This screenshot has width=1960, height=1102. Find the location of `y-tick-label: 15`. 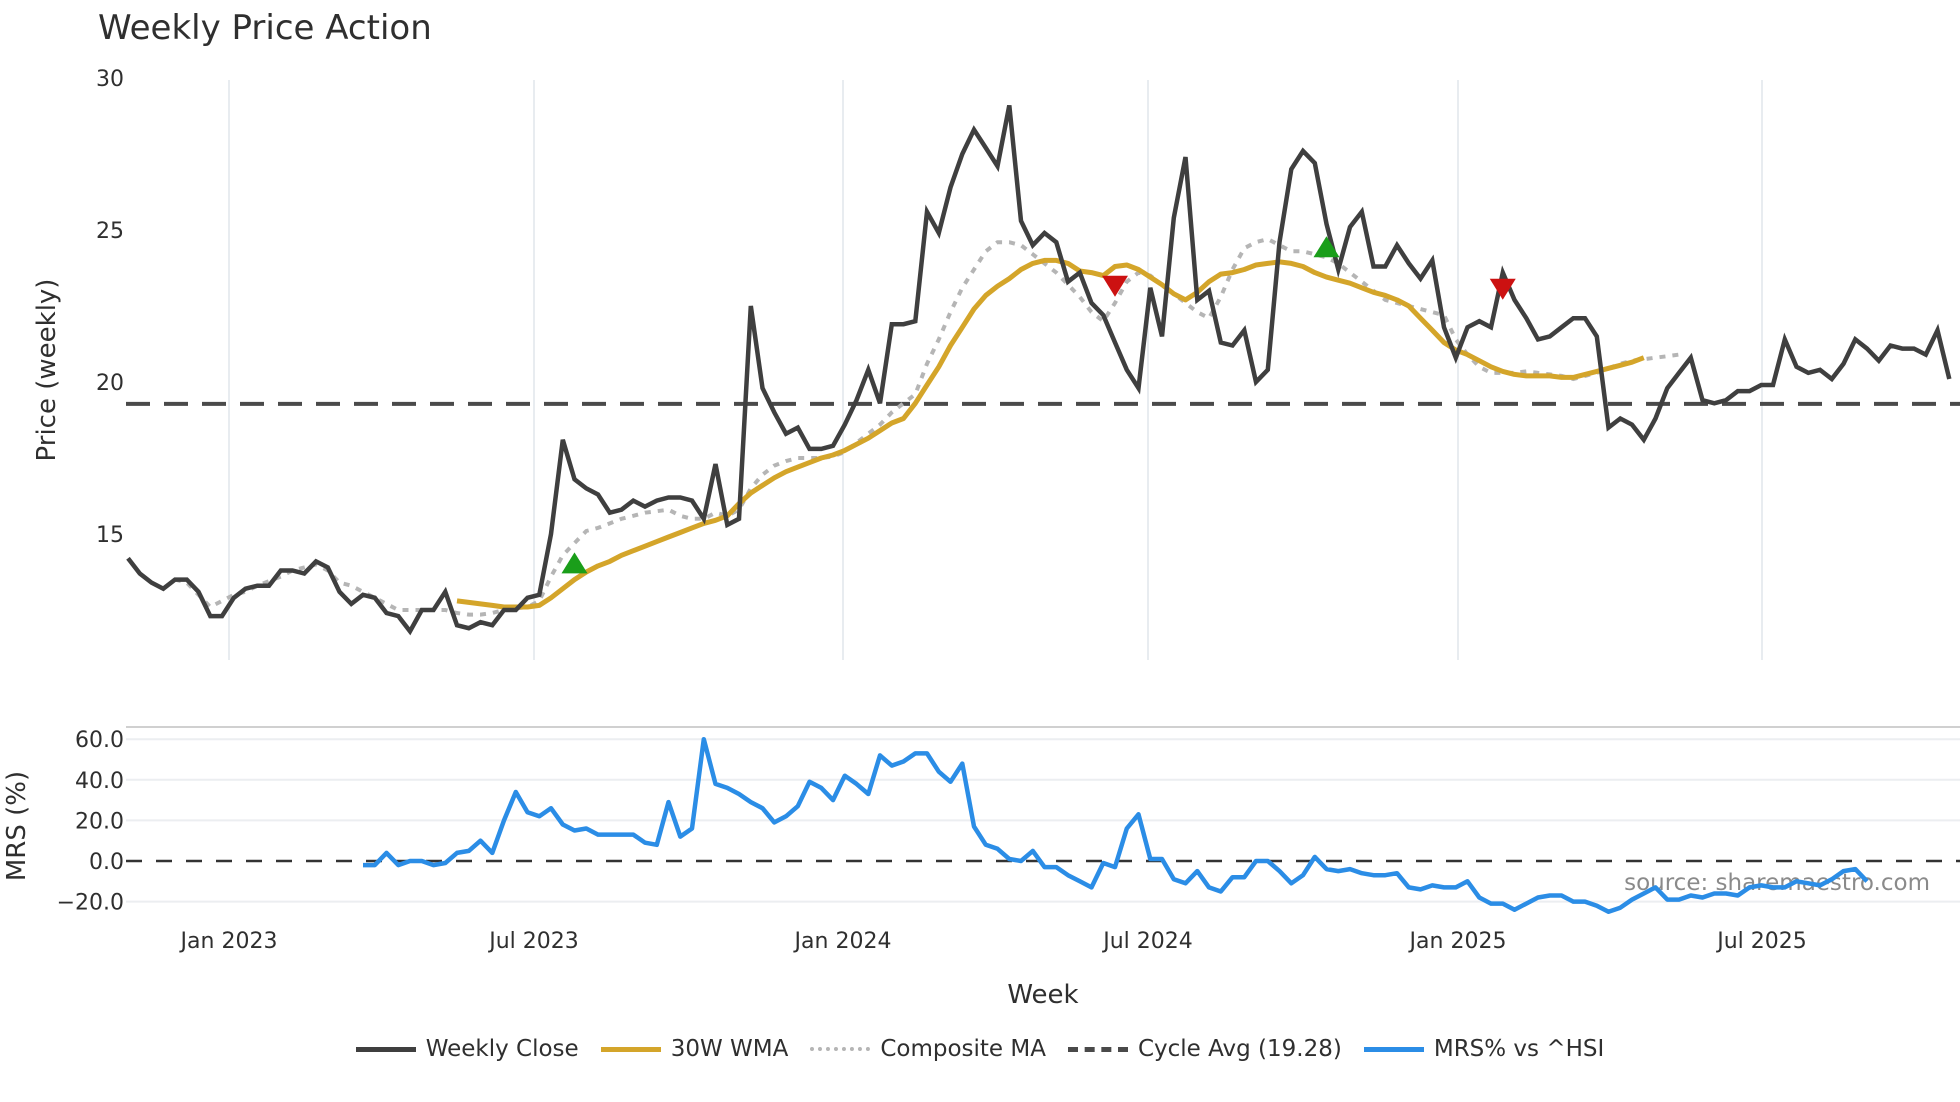

y-tick-label: 15 is located at coordinates (110, 535).